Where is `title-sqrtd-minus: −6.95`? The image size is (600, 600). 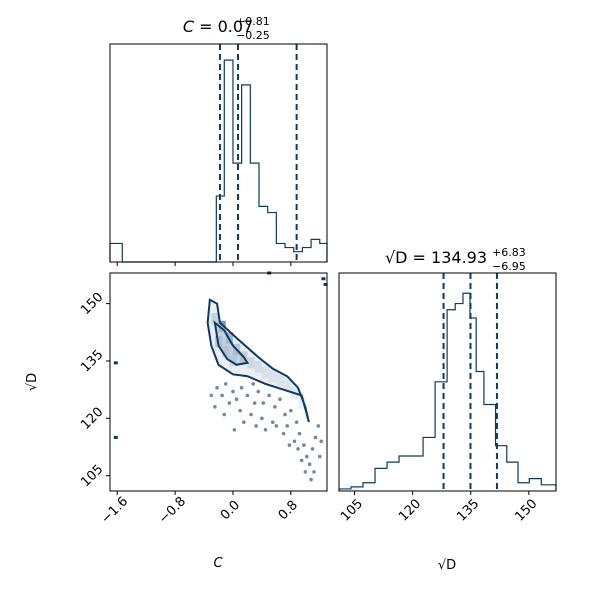 title-sqrtd-minus: −6.95 is located at coordinates (509, 266).